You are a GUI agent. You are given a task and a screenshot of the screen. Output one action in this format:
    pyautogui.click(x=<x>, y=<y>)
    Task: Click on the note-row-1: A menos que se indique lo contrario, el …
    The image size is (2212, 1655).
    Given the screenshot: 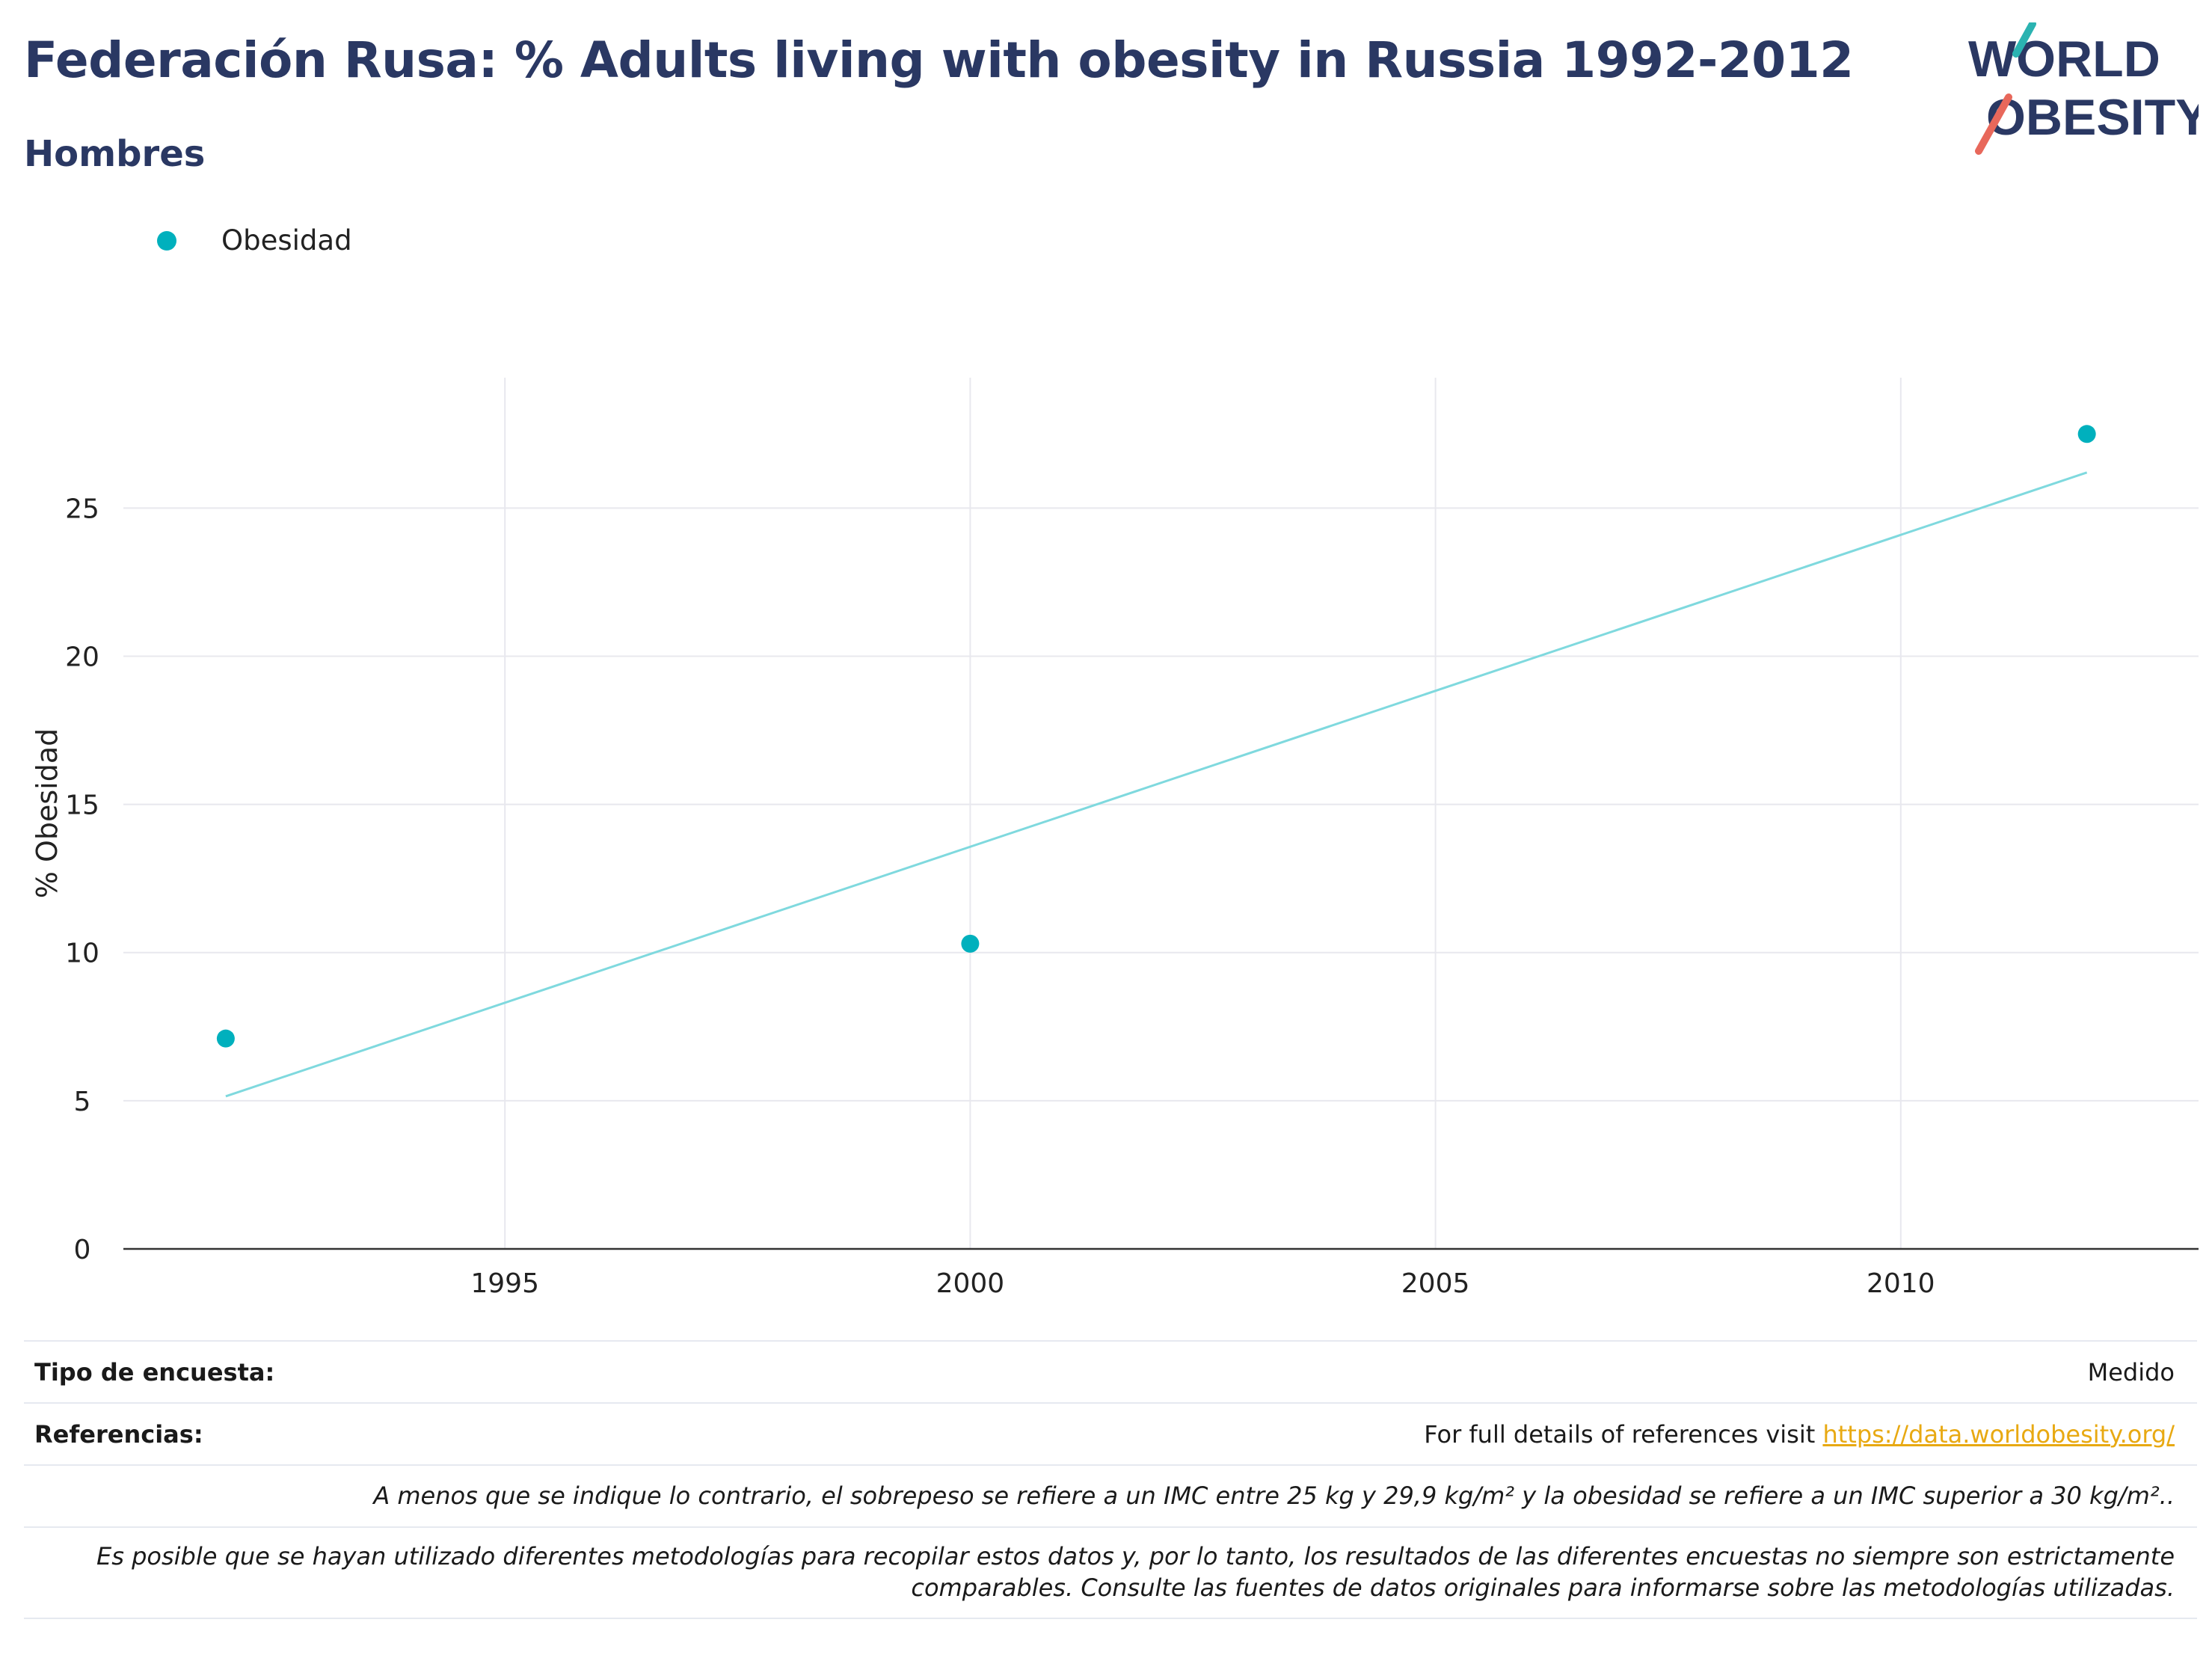 What is the action you would take?
    pyautogui.click(x=1110, y=1495)
    